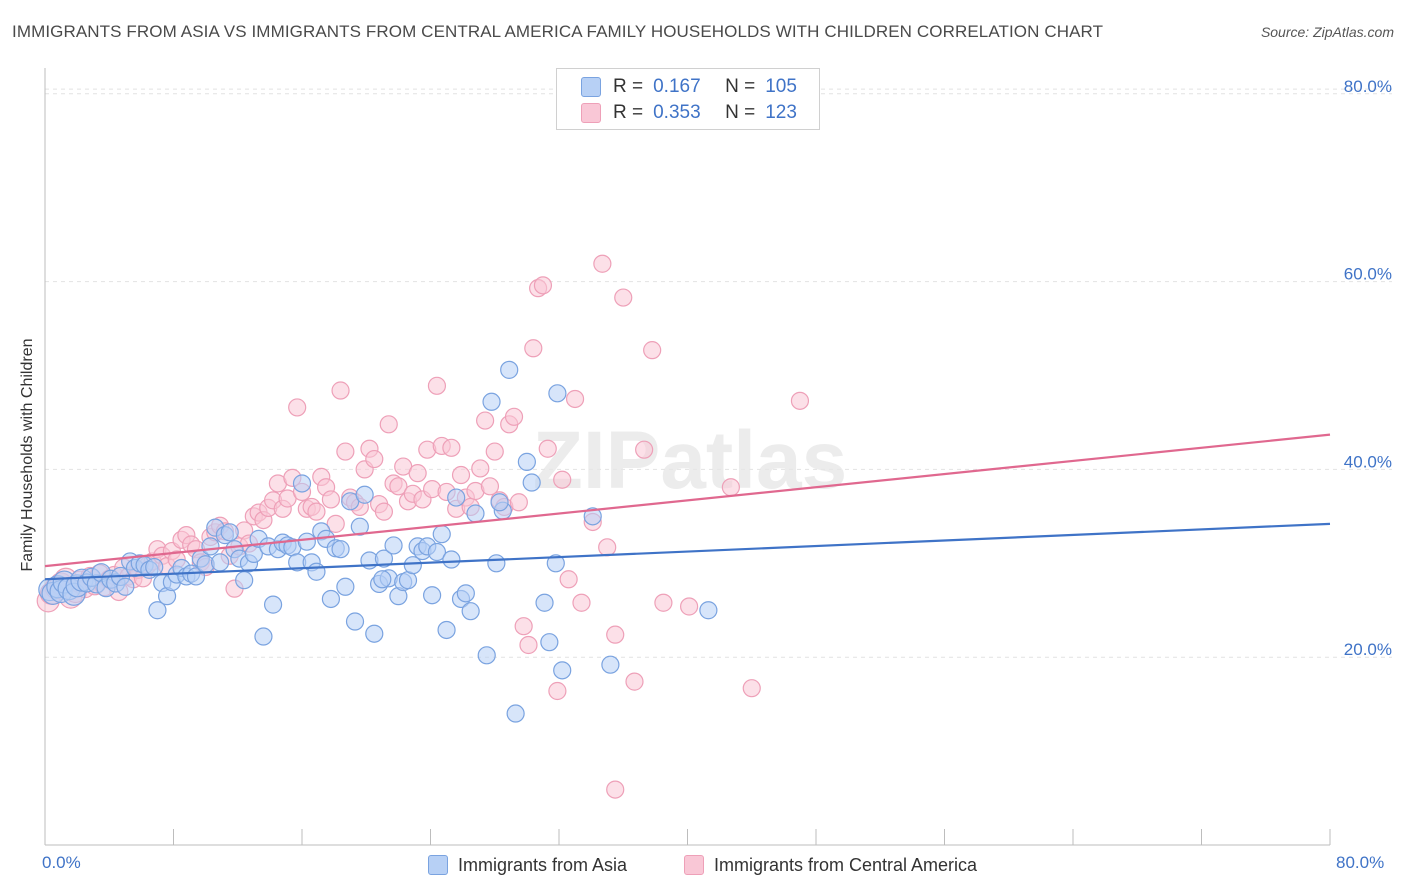  I want to click on correlation-legend: R = 0.167 N = 105 R = 0.353 N = 123, so click(688, 99).